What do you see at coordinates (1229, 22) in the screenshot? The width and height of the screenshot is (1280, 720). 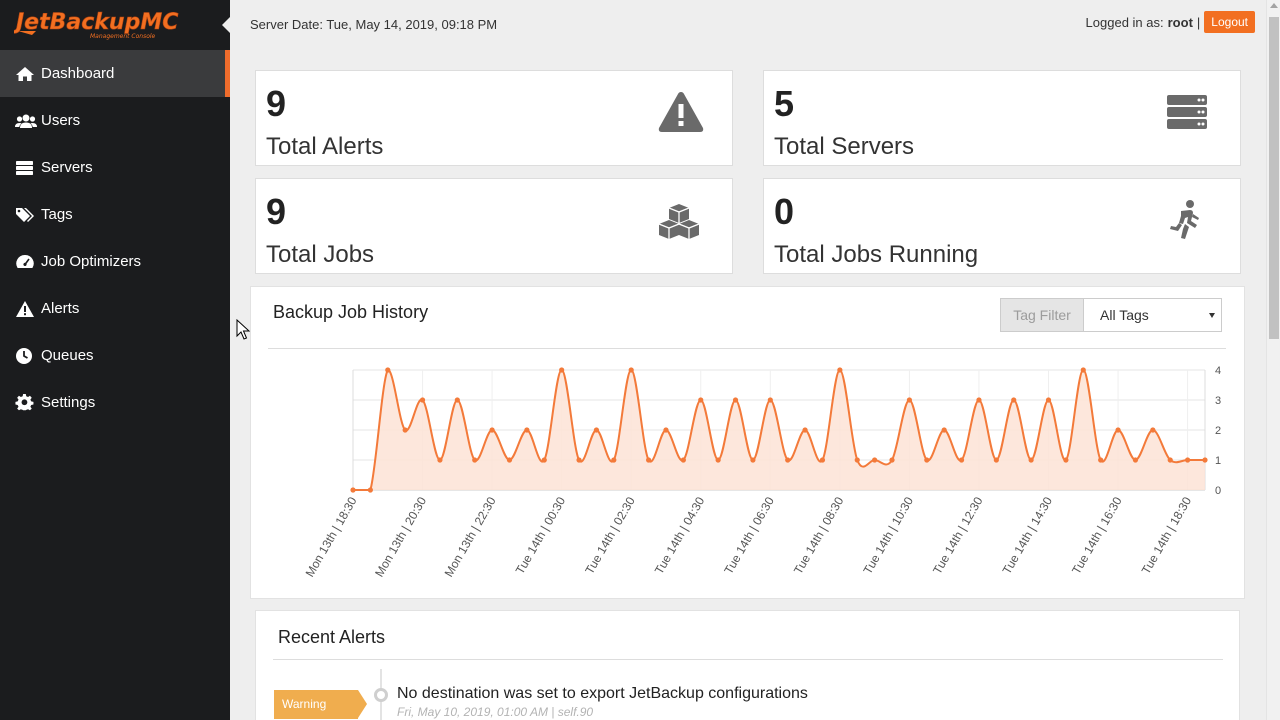 I see `logout-button: Logout` at bounding box center [1229, 22].